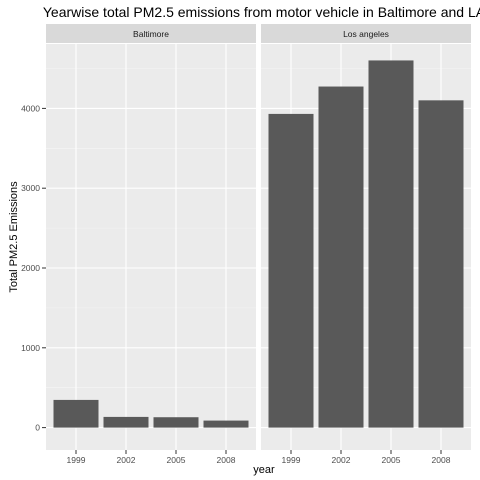 The width and height of the screenshot is (480, 480). What do you see at coordinates (37, 428) in the screenshot?
I see `y-tick-label: 0` at bounding box center [37, 428].